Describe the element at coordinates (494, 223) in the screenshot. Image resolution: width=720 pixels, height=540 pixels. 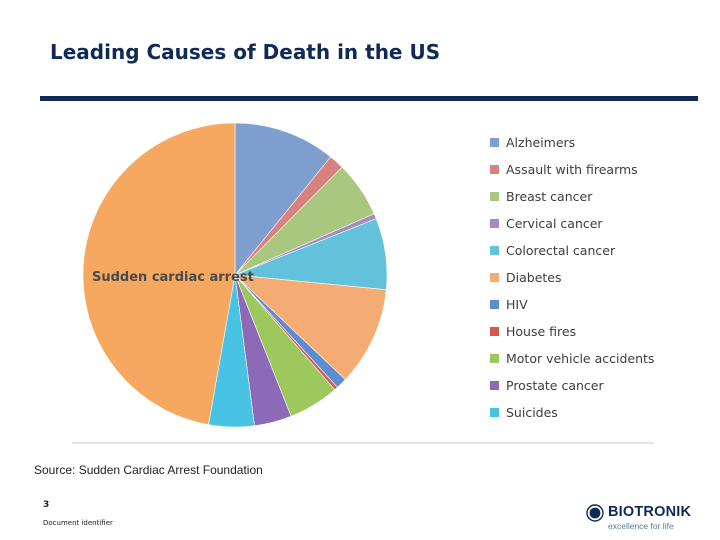
I see `legend-swatch-cervical-cancer` at that location.